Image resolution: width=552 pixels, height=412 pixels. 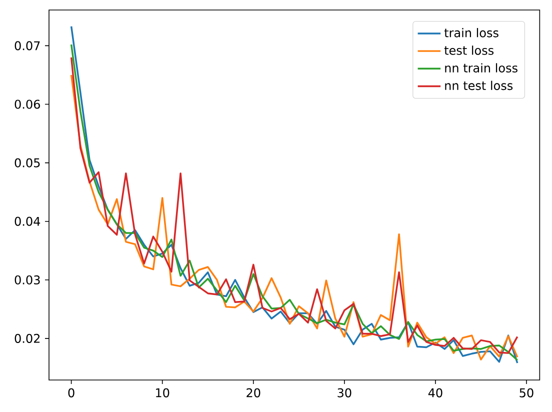 What do you see at coordinates (27, 279) in the screenshot?
I see `y-tick-label: 0.03` at bounding box center [27, 279].